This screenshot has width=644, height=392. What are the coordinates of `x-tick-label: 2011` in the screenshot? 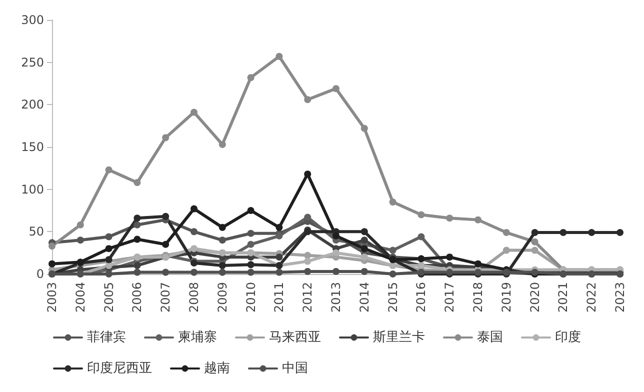 It's located at (279, 297).